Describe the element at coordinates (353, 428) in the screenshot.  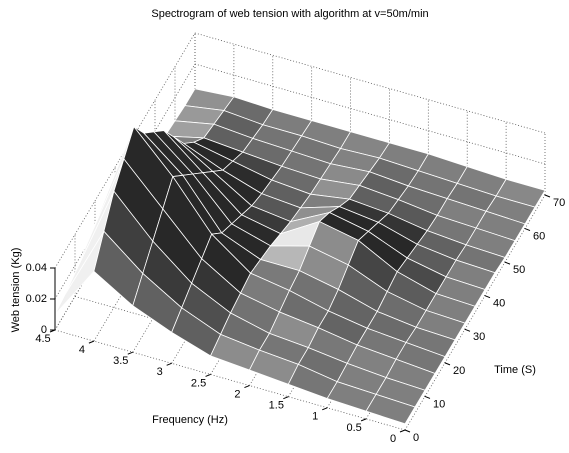
I see `x-tick-label: 0.5` at that location.